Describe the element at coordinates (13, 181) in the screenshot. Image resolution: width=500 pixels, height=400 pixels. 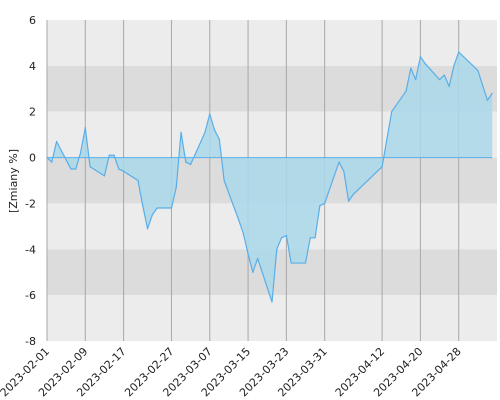
I see `y-axis-label: [Zmiany %]` at that location.